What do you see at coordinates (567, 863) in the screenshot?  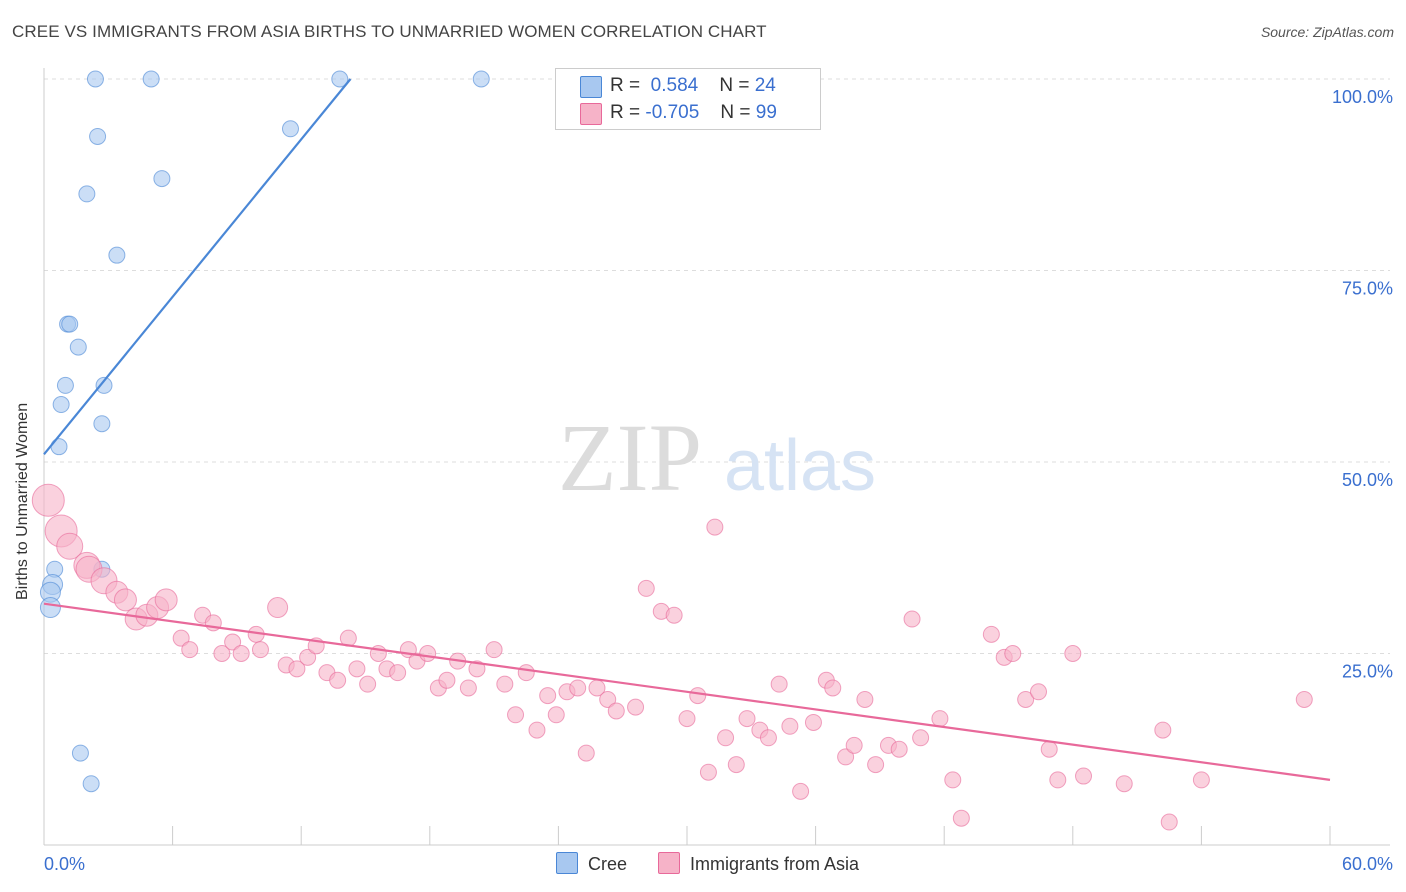 I see `bottom-legend-swatch-cree` at bounding box center [567, 863].